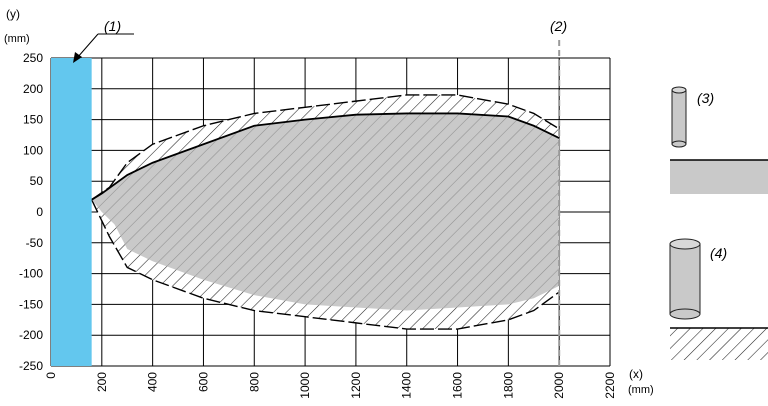 The height and width of the screenshot is (406, 768). I want to click on x-tick-2200: 2200, so click(610, 385).